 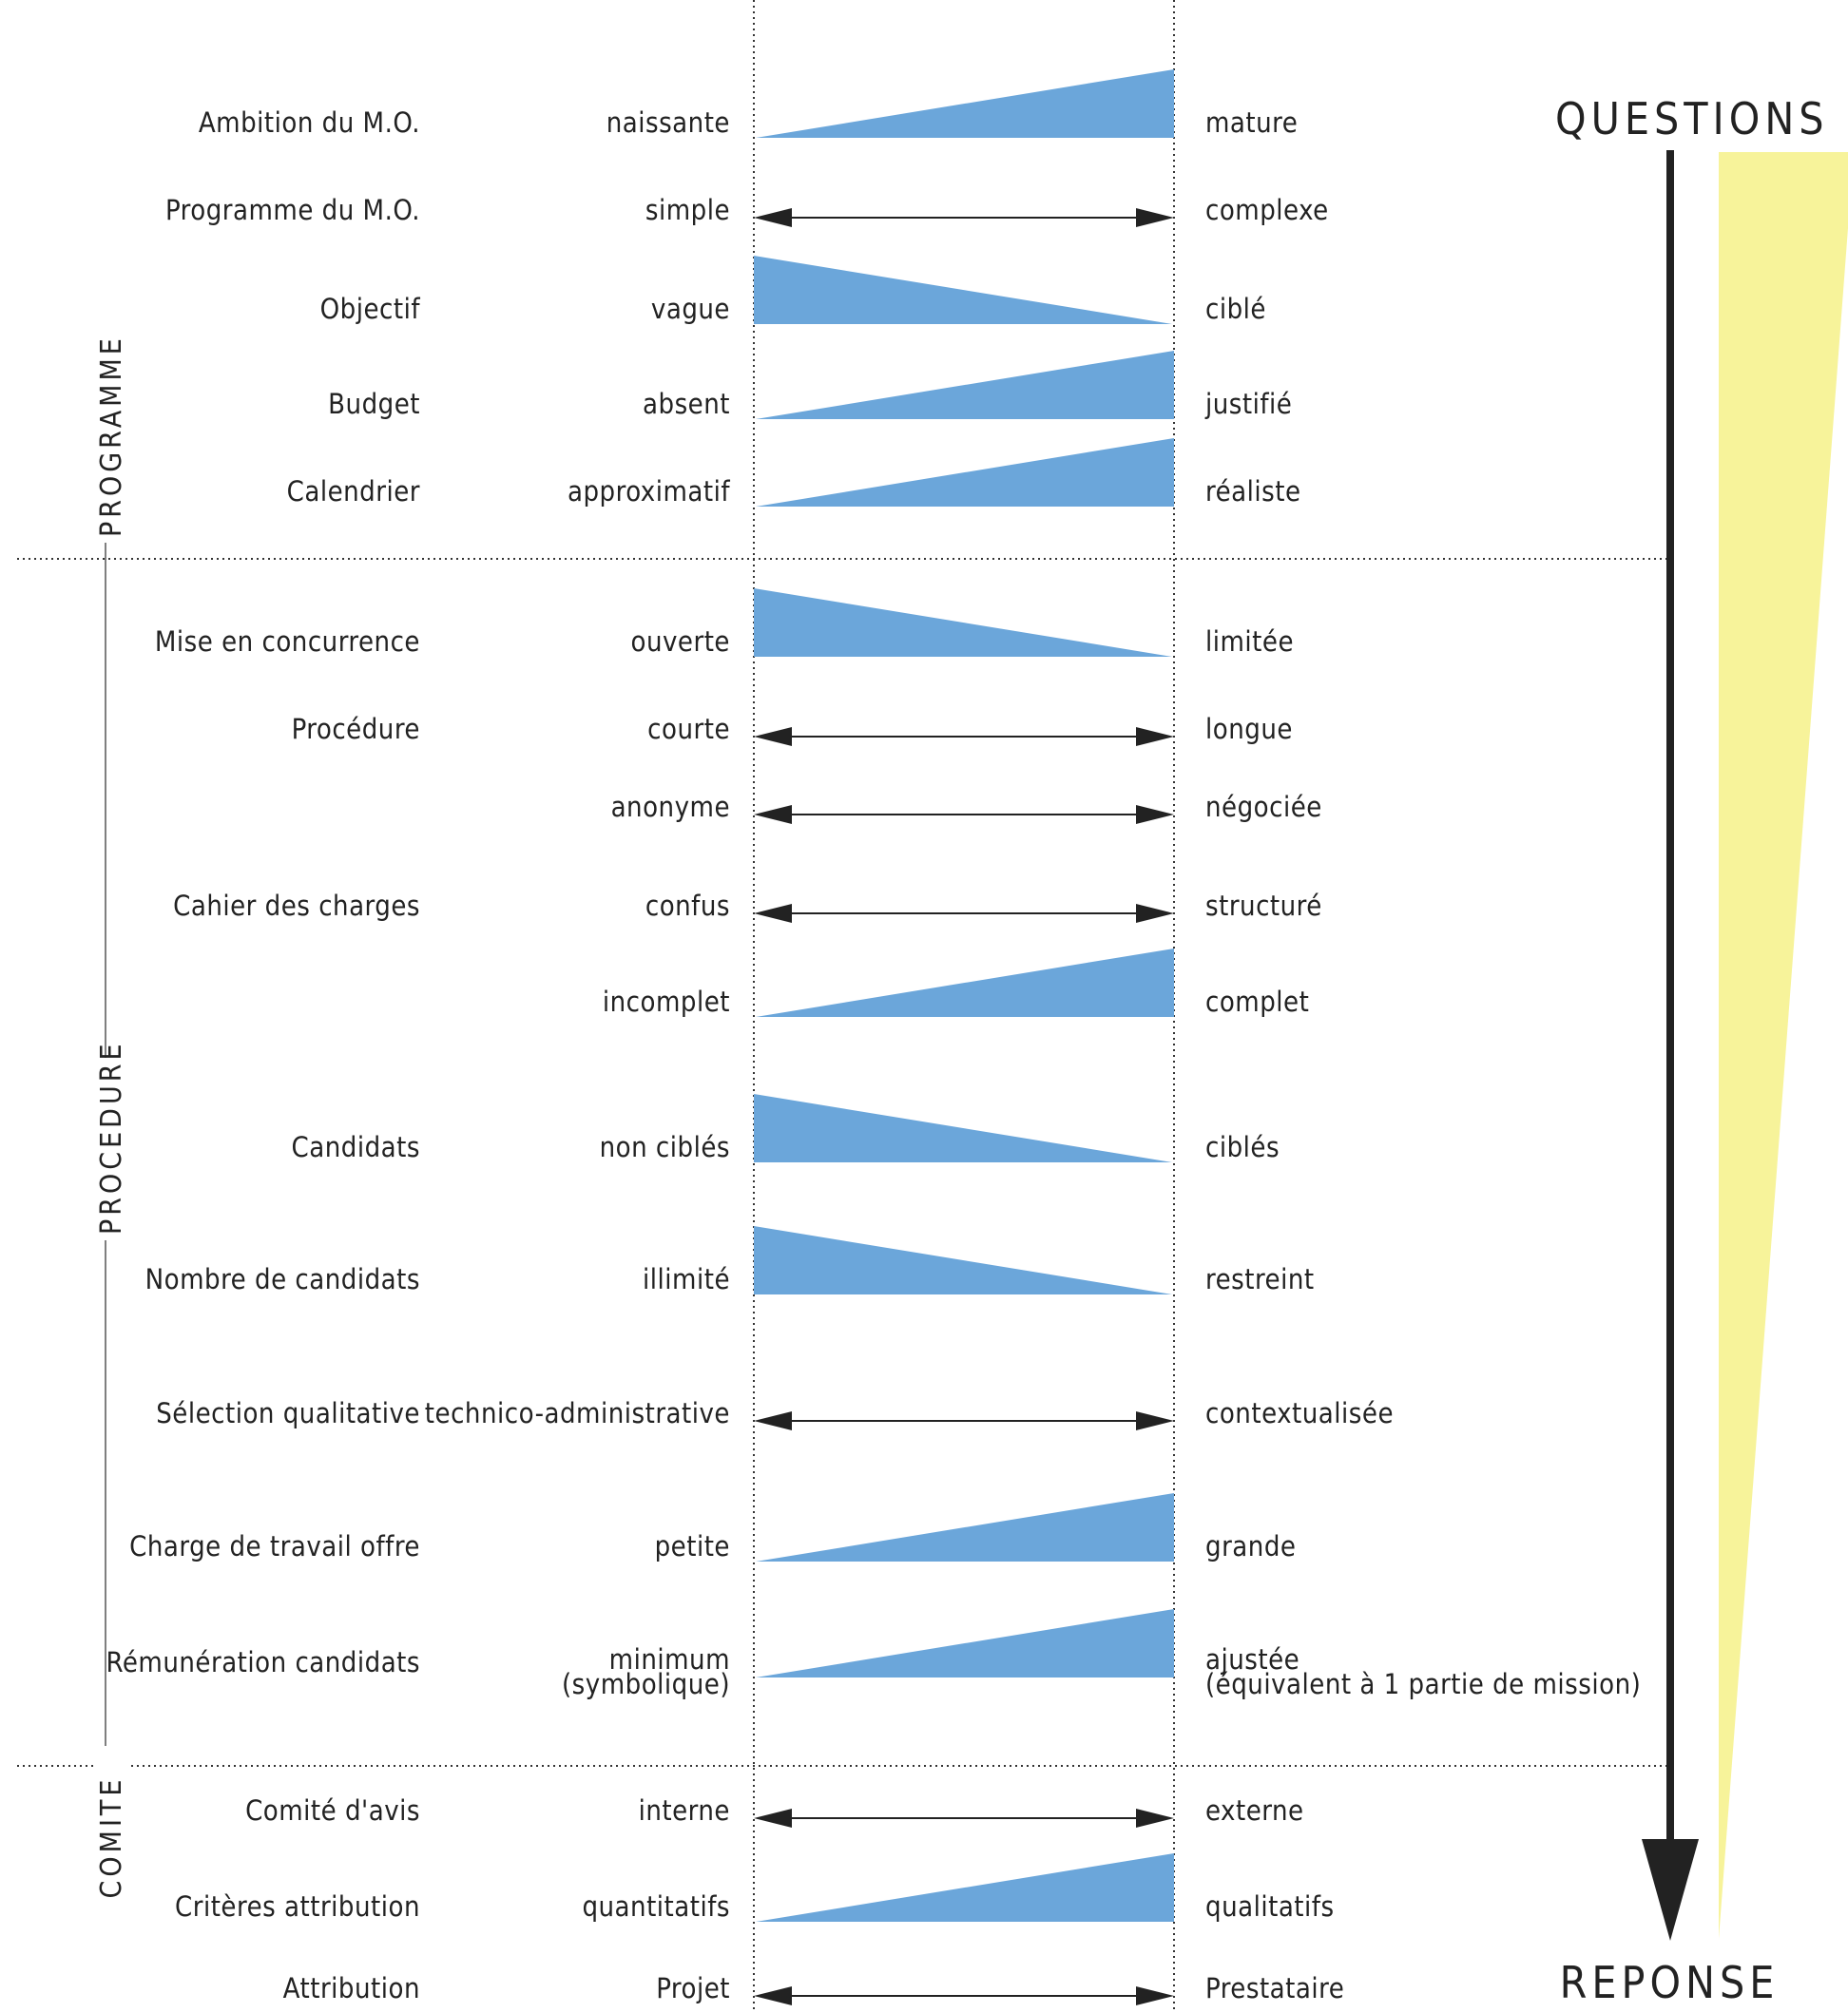 I want to click on section-label-comite: COMITE, so click(x=112, y=1837).